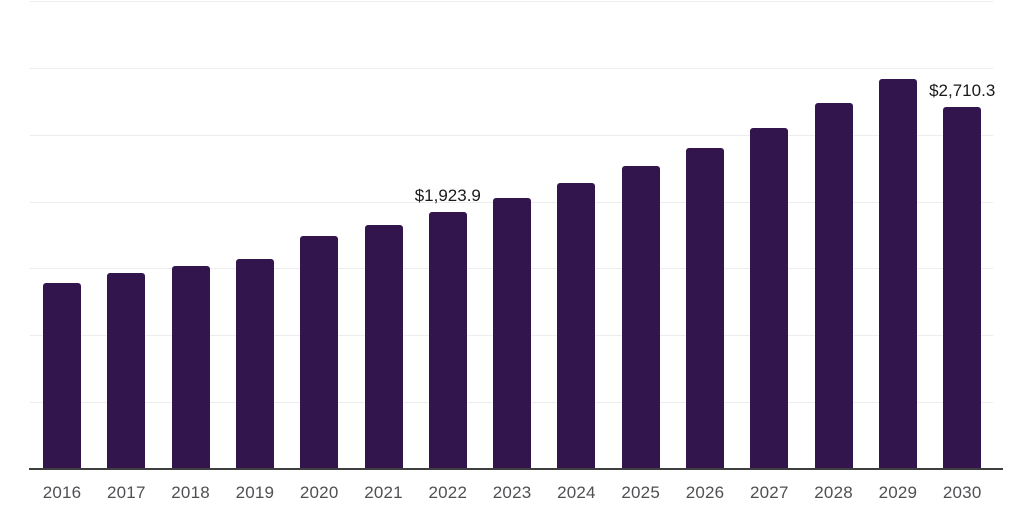 The width and height of the screenshot is (1024, 512). What do you see at coordinates (512, 333) in the screenshot?
I see `bar-2023` at bounding box center [512, 333].